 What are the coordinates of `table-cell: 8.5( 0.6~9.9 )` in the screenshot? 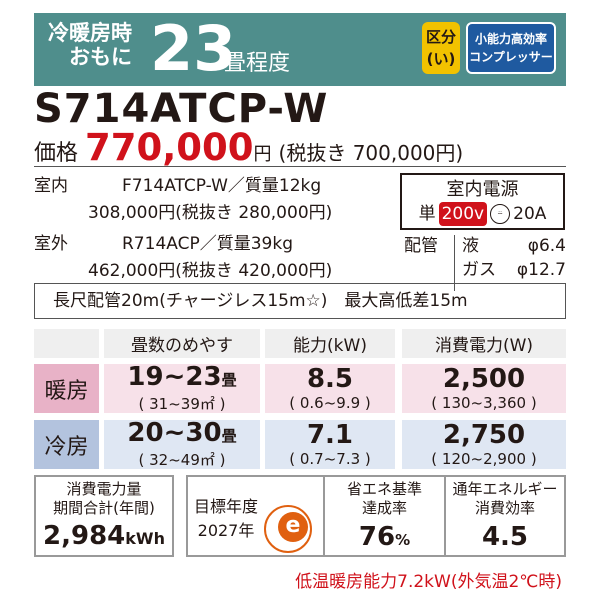 It's located at (330, 388).